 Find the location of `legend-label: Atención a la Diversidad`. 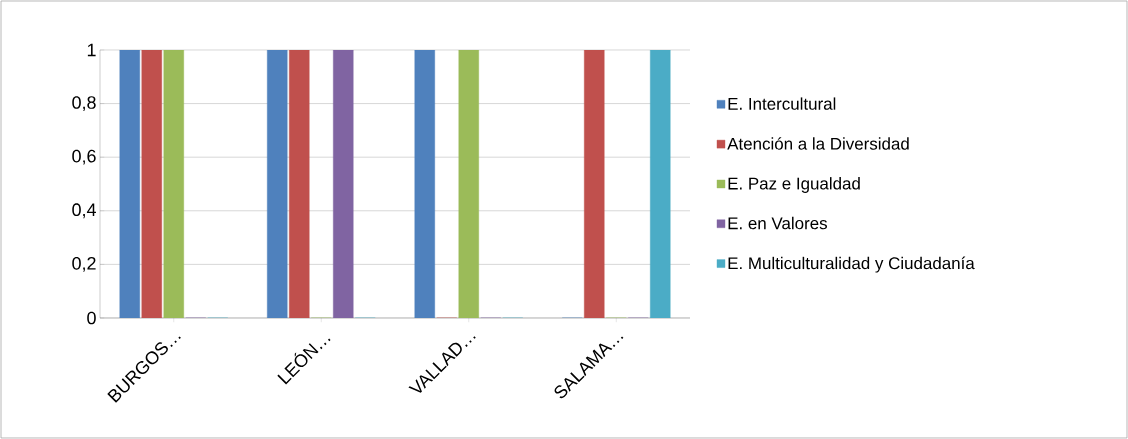

legend-label: Atención a la Diversidad is located at coordinates (818, 143).